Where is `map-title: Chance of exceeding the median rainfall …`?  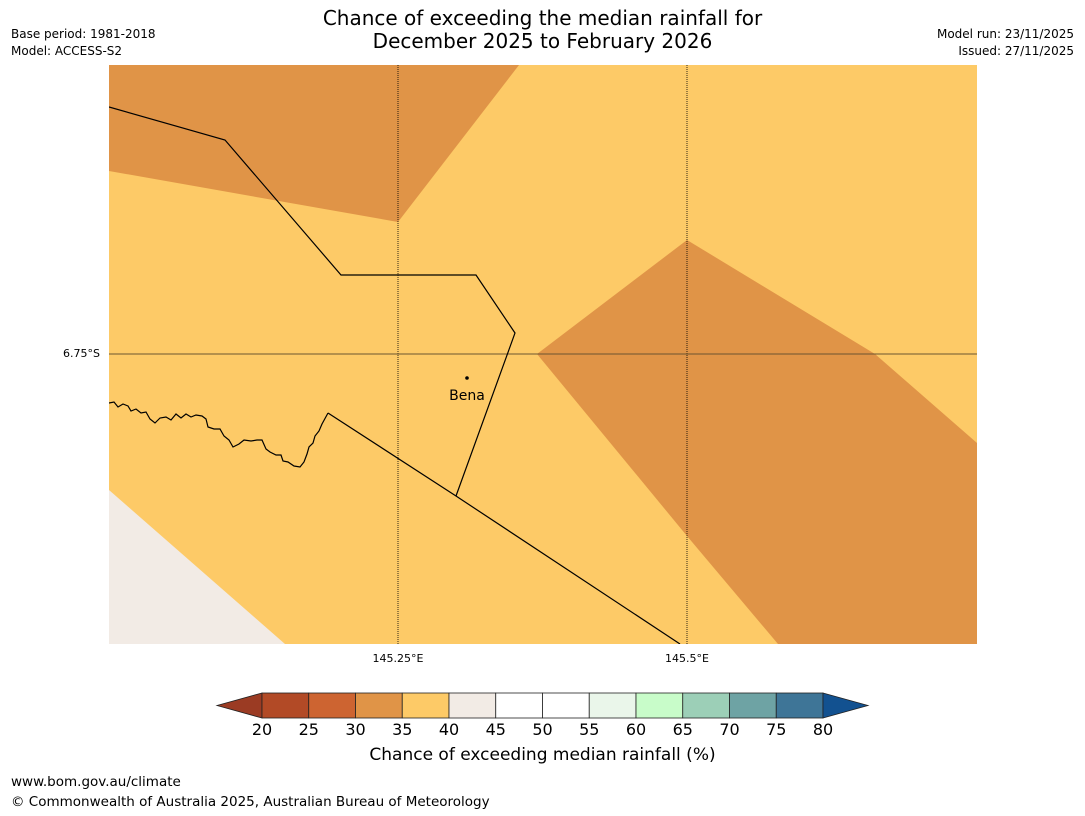 map-title: Chance of exceeding the median rainfall … is located at coordinates (542, 30).